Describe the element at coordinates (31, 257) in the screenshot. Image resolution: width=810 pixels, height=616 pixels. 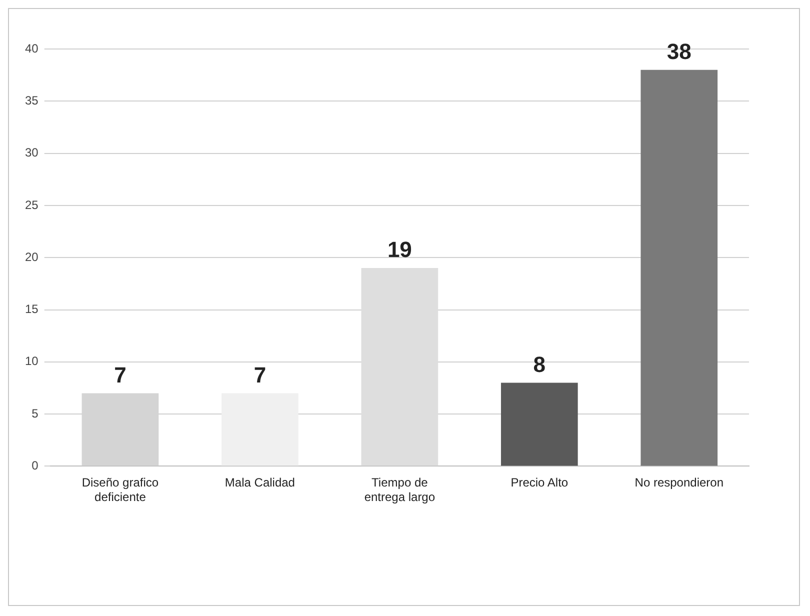
I see `y-tick-label: 20` at that location.